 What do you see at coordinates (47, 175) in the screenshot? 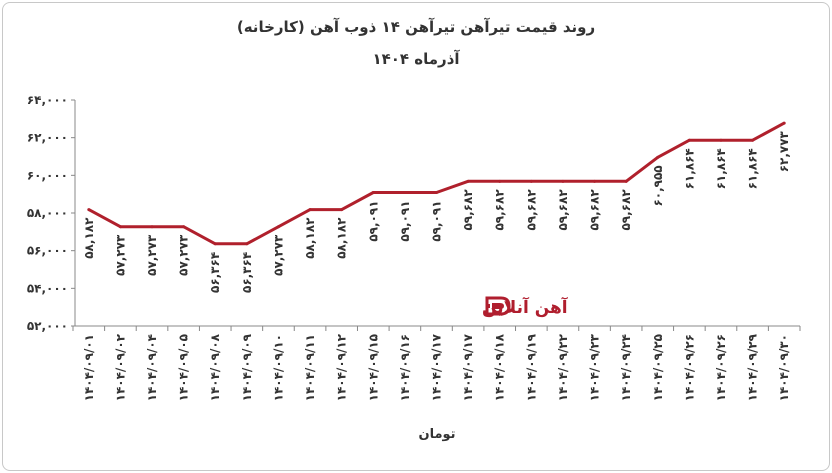
I see `y-tick-label: ۶۰,۰۰۰` at bounding box center [47, 175].